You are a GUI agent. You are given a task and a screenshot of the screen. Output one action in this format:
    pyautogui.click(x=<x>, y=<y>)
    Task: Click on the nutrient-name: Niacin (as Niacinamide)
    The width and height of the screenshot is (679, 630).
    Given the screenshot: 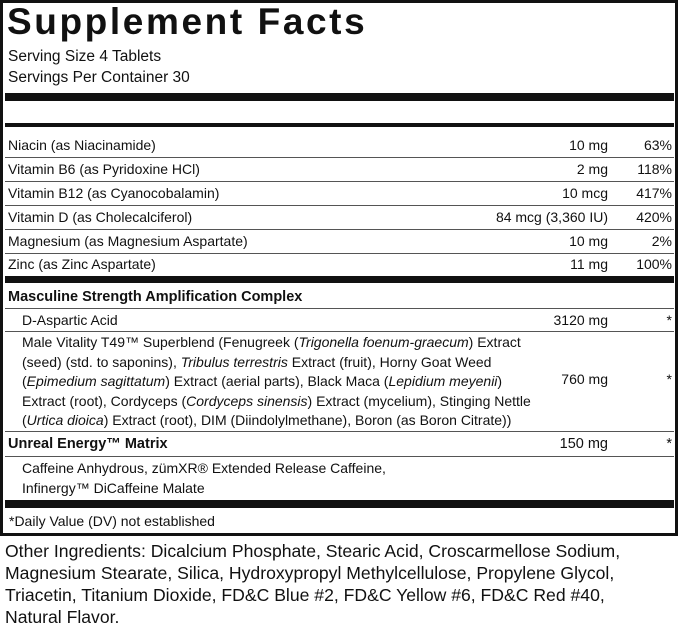 What is the action you would take?
    pyautogui.click(x=82, y=145)
    